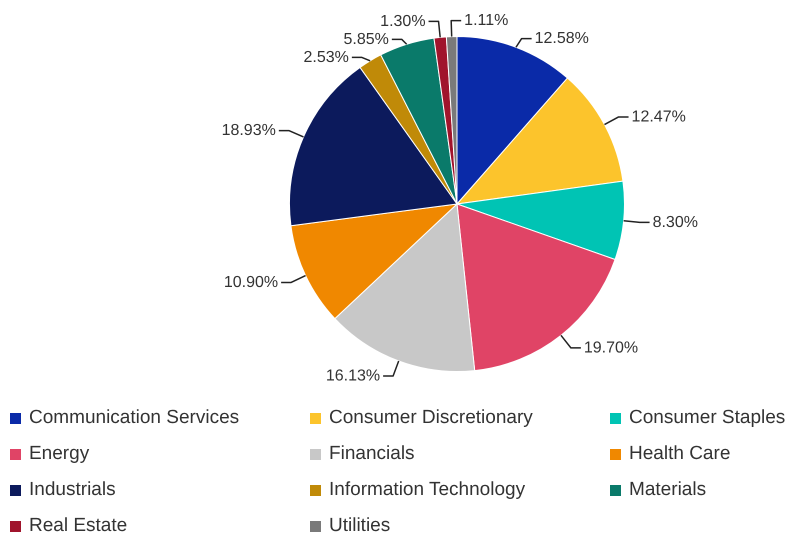  Describe the element at coordinates (326, 57) in the screenshot. I see `data-label: 2.53%` at that location.